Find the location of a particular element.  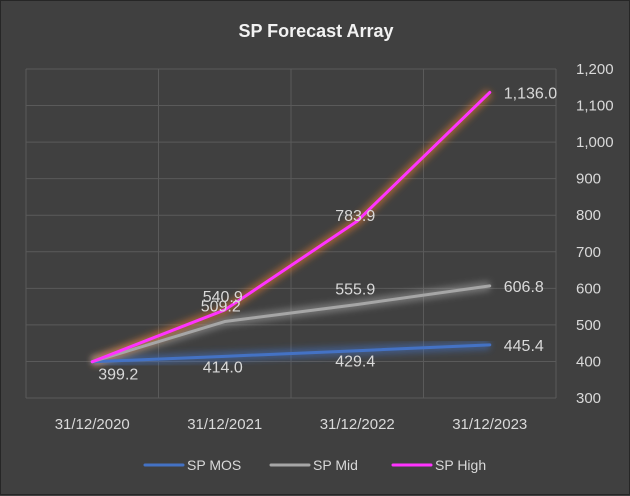

x-tick-label: 31/12/2022 is located at coordinates (357, 424).